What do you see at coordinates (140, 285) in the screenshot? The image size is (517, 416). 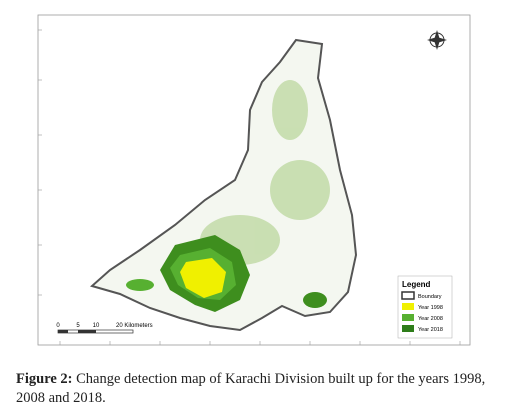 I see `built-up-2008` at bounding box center [140, 285].